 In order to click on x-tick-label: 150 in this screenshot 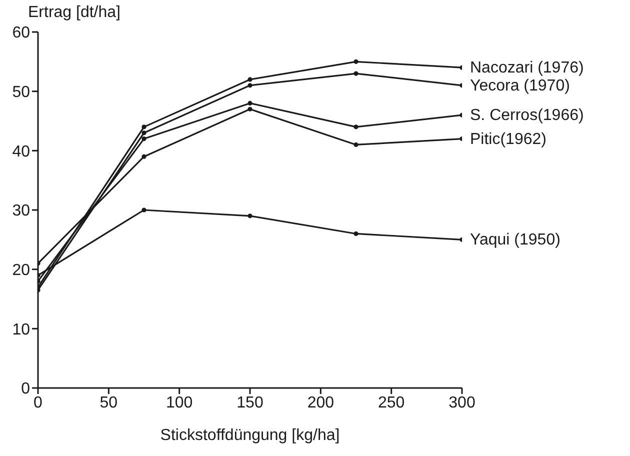, I will do `click(250, 403)`.